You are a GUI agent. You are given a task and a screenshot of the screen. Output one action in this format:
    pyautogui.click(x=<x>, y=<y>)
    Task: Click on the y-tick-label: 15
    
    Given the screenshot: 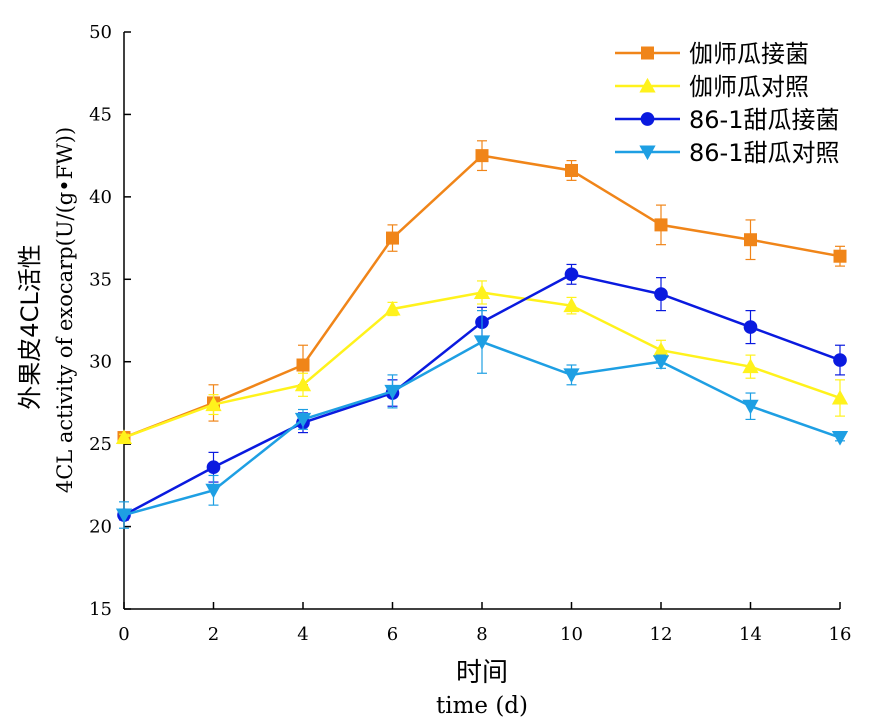 What is the action you would take?
    pyautogui.click(x=100, y=609)
    